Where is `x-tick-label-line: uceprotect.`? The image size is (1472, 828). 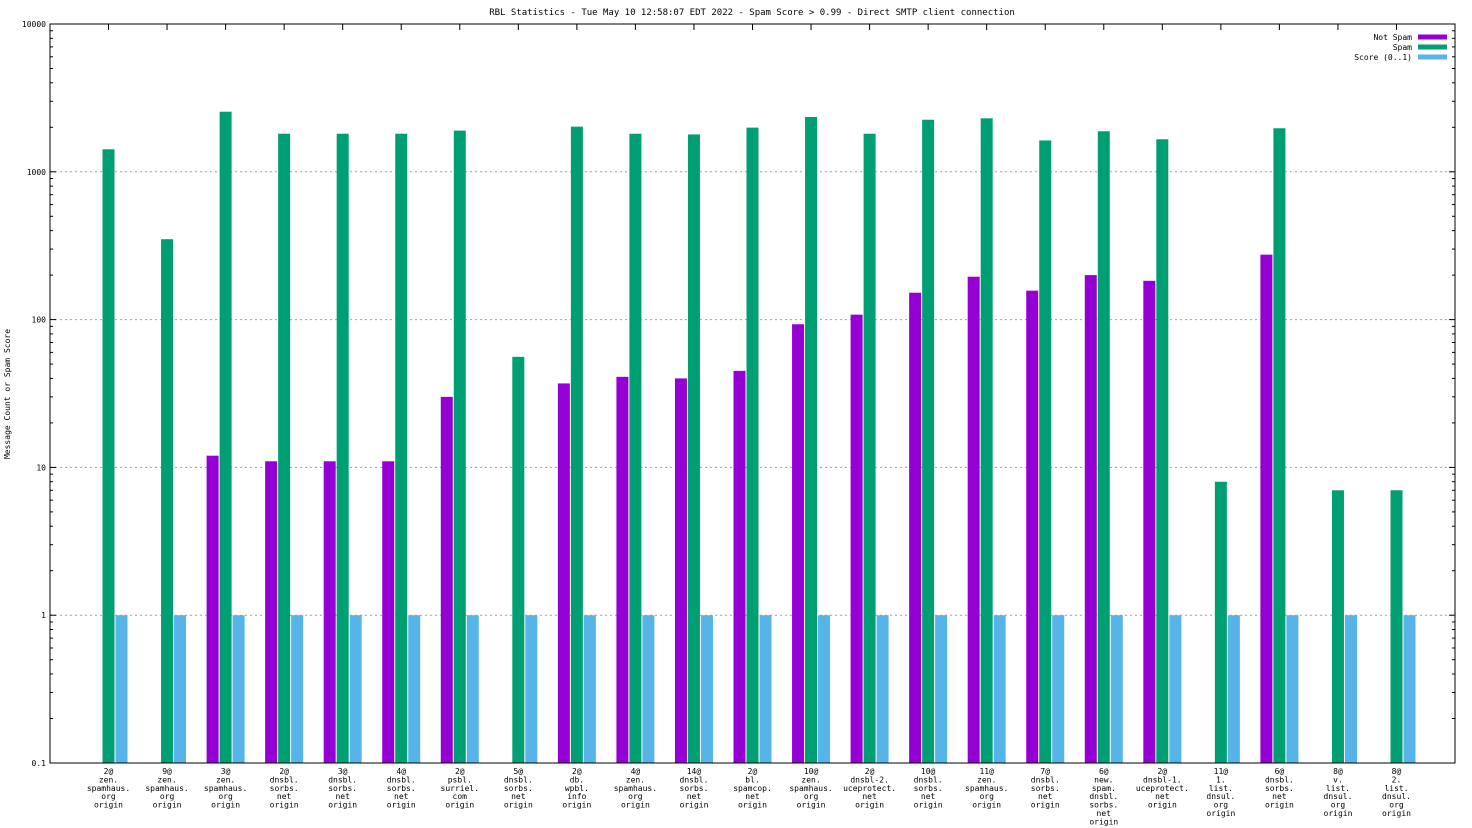
x-tick-label-line: uceprotect. is located at coordinates (869, 788).